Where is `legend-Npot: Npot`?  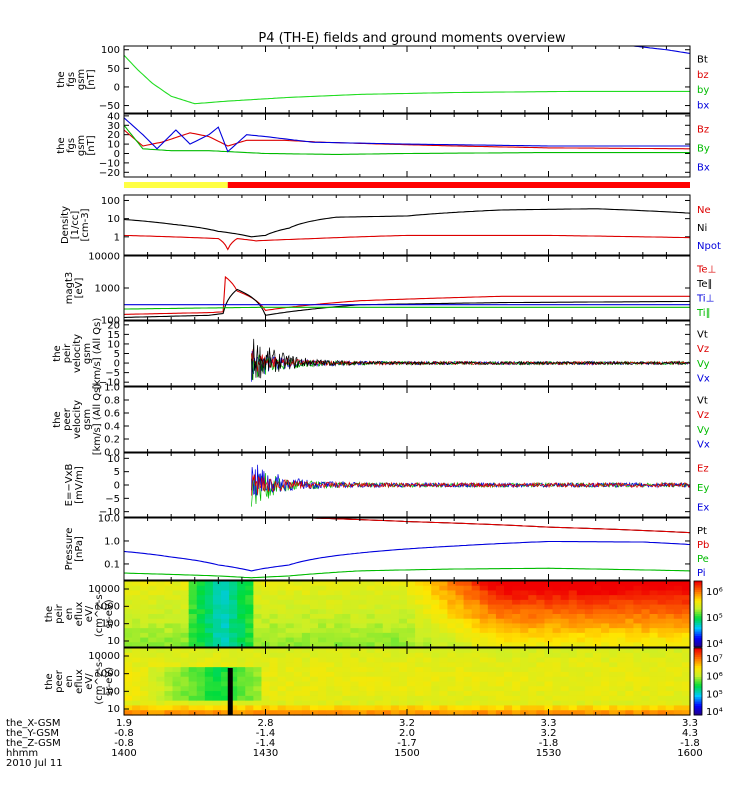
legend-Npot: Npot is located at coordinates (709, 246).